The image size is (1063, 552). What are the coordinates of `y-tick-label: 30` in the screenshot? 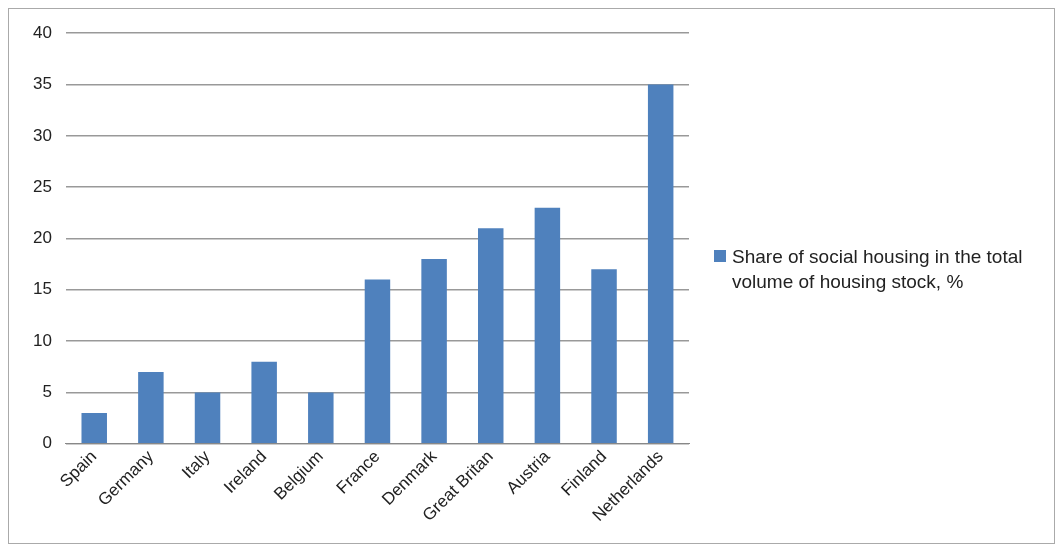 It's located at (42, 135).